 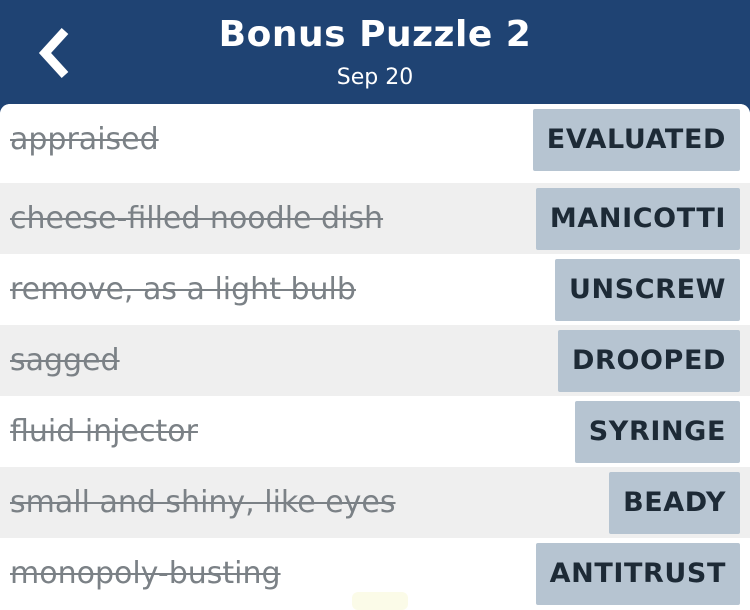 I want to click on clue-text: small and shiny, like eyes, so click(x=203, y=502).